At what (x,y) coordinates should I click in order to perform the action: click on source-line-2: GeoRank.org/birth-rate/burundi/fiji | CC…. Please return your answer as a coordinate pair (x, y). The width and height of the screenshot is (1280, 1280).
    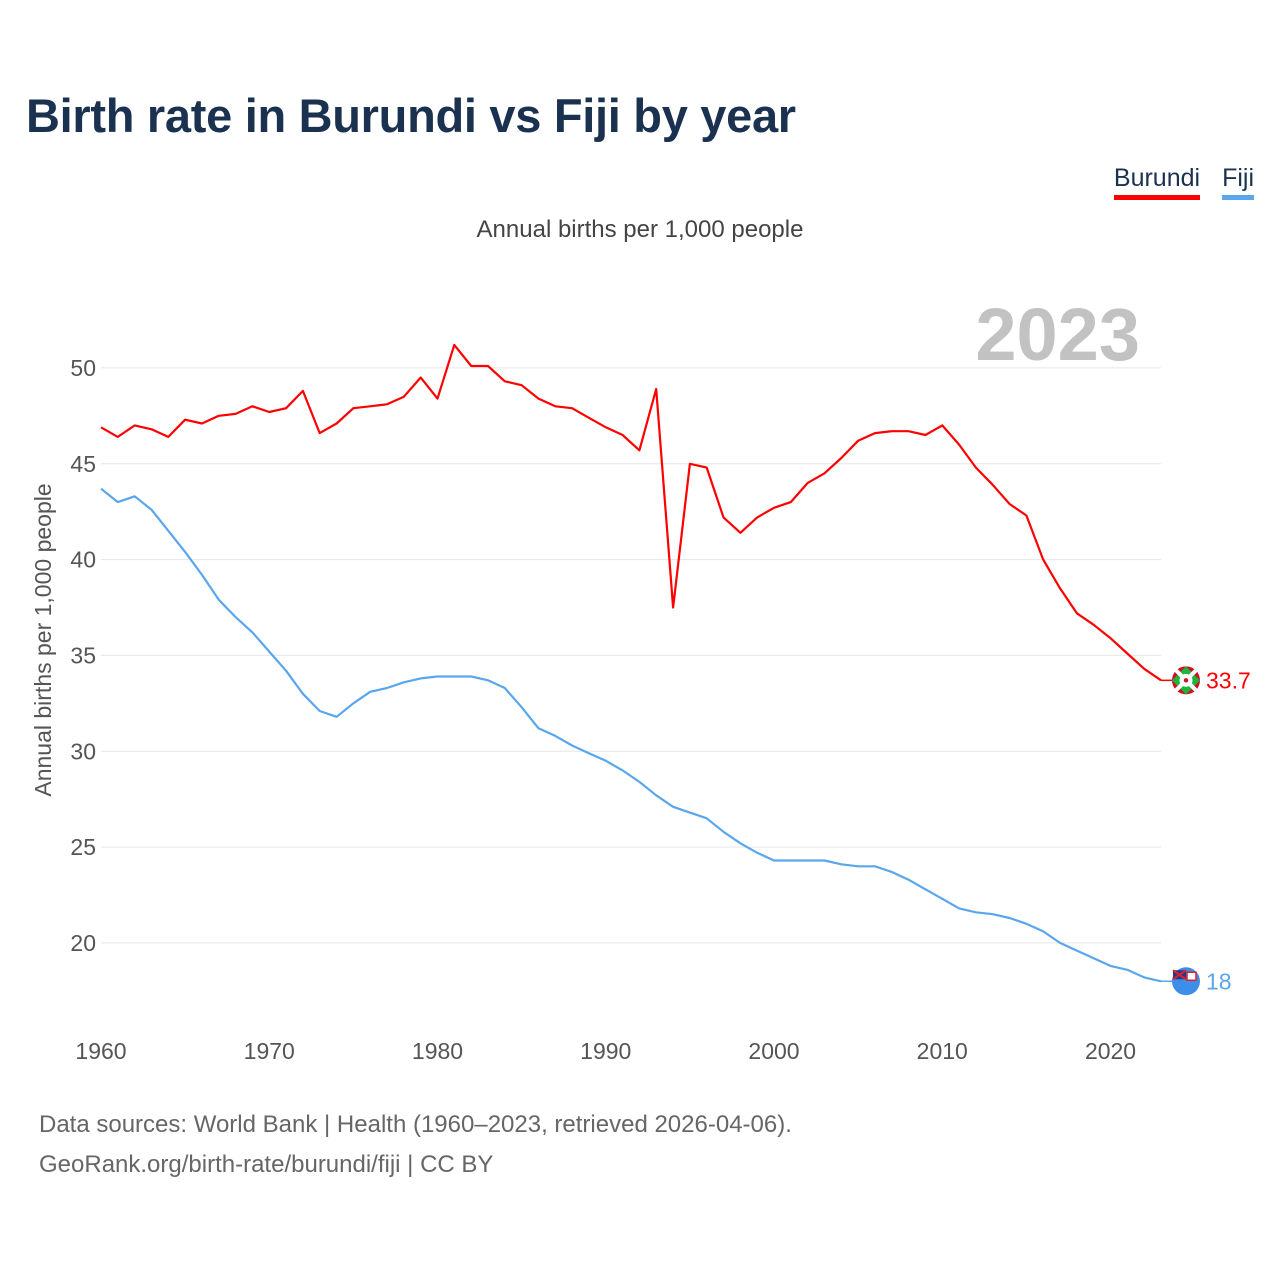
    Looking at the image, I should click on (266, 1164).